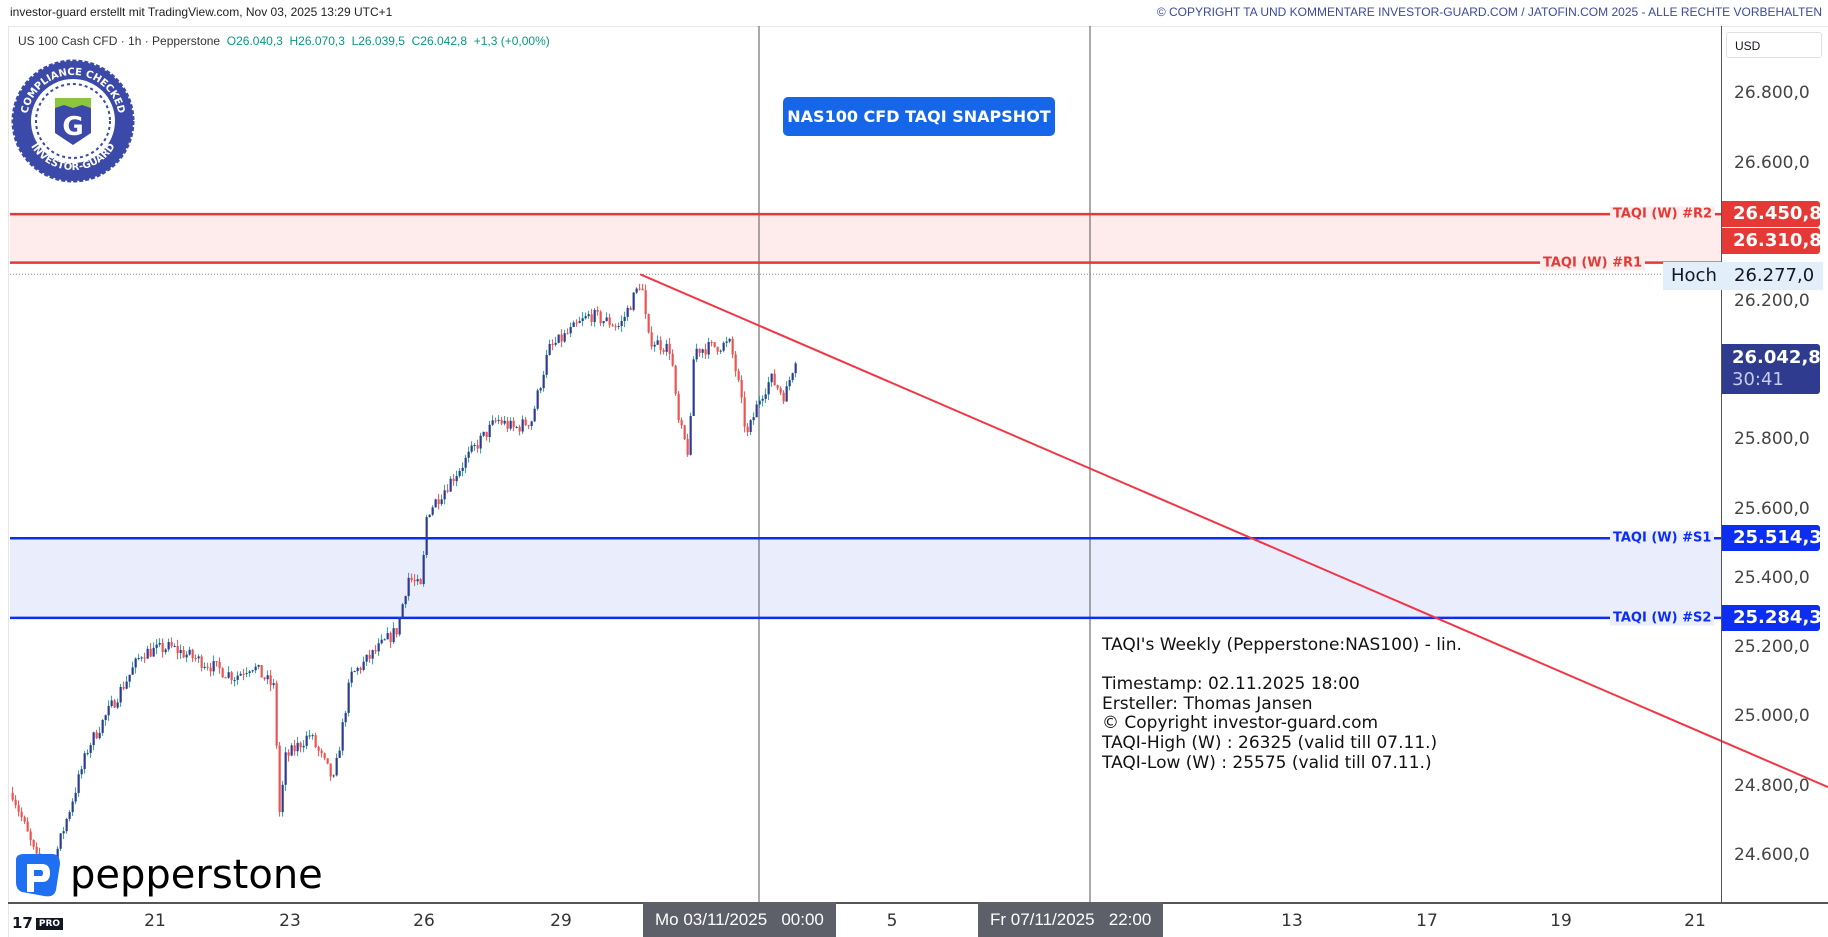 The image size is (1828, 937). What do you see at coordinates (1772, 538) in the screenshot?
I see `level-price-label: 25.514,3` at bounding box center [1772, 538].